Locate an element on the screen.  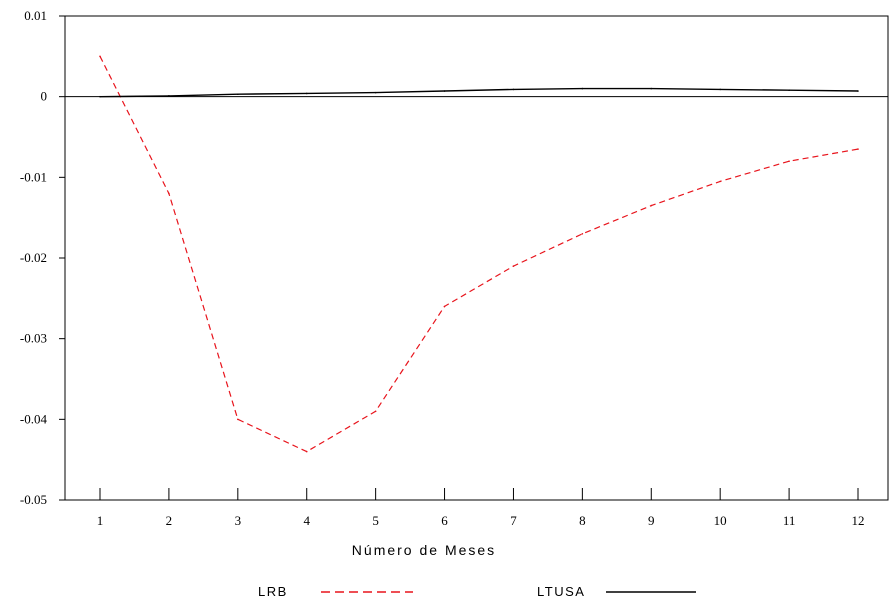
x-tick-label: 2 is located at coordinates (169, 520).